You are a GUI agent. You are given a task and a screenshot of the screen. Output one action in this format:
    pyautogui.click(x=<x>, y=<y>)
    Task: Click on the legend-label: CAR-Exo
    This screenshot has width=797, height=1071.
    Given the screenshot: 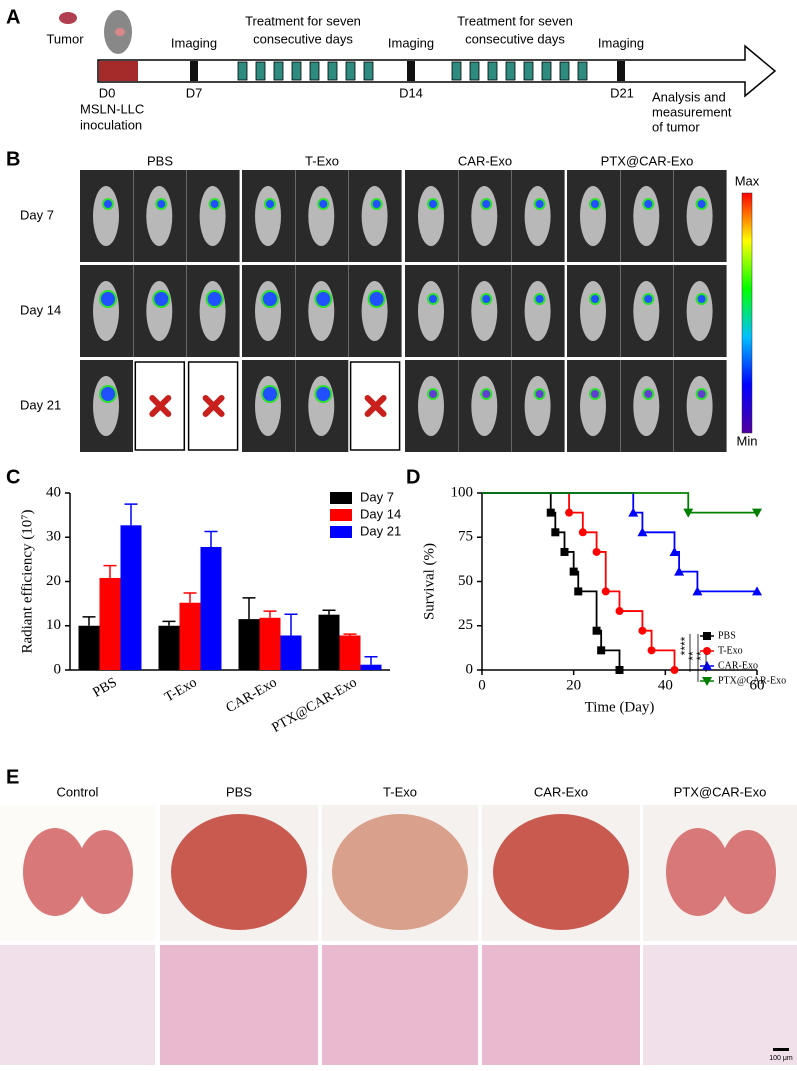 What is the action you would take?
    pyautogui.click(x=738, y=665)
    